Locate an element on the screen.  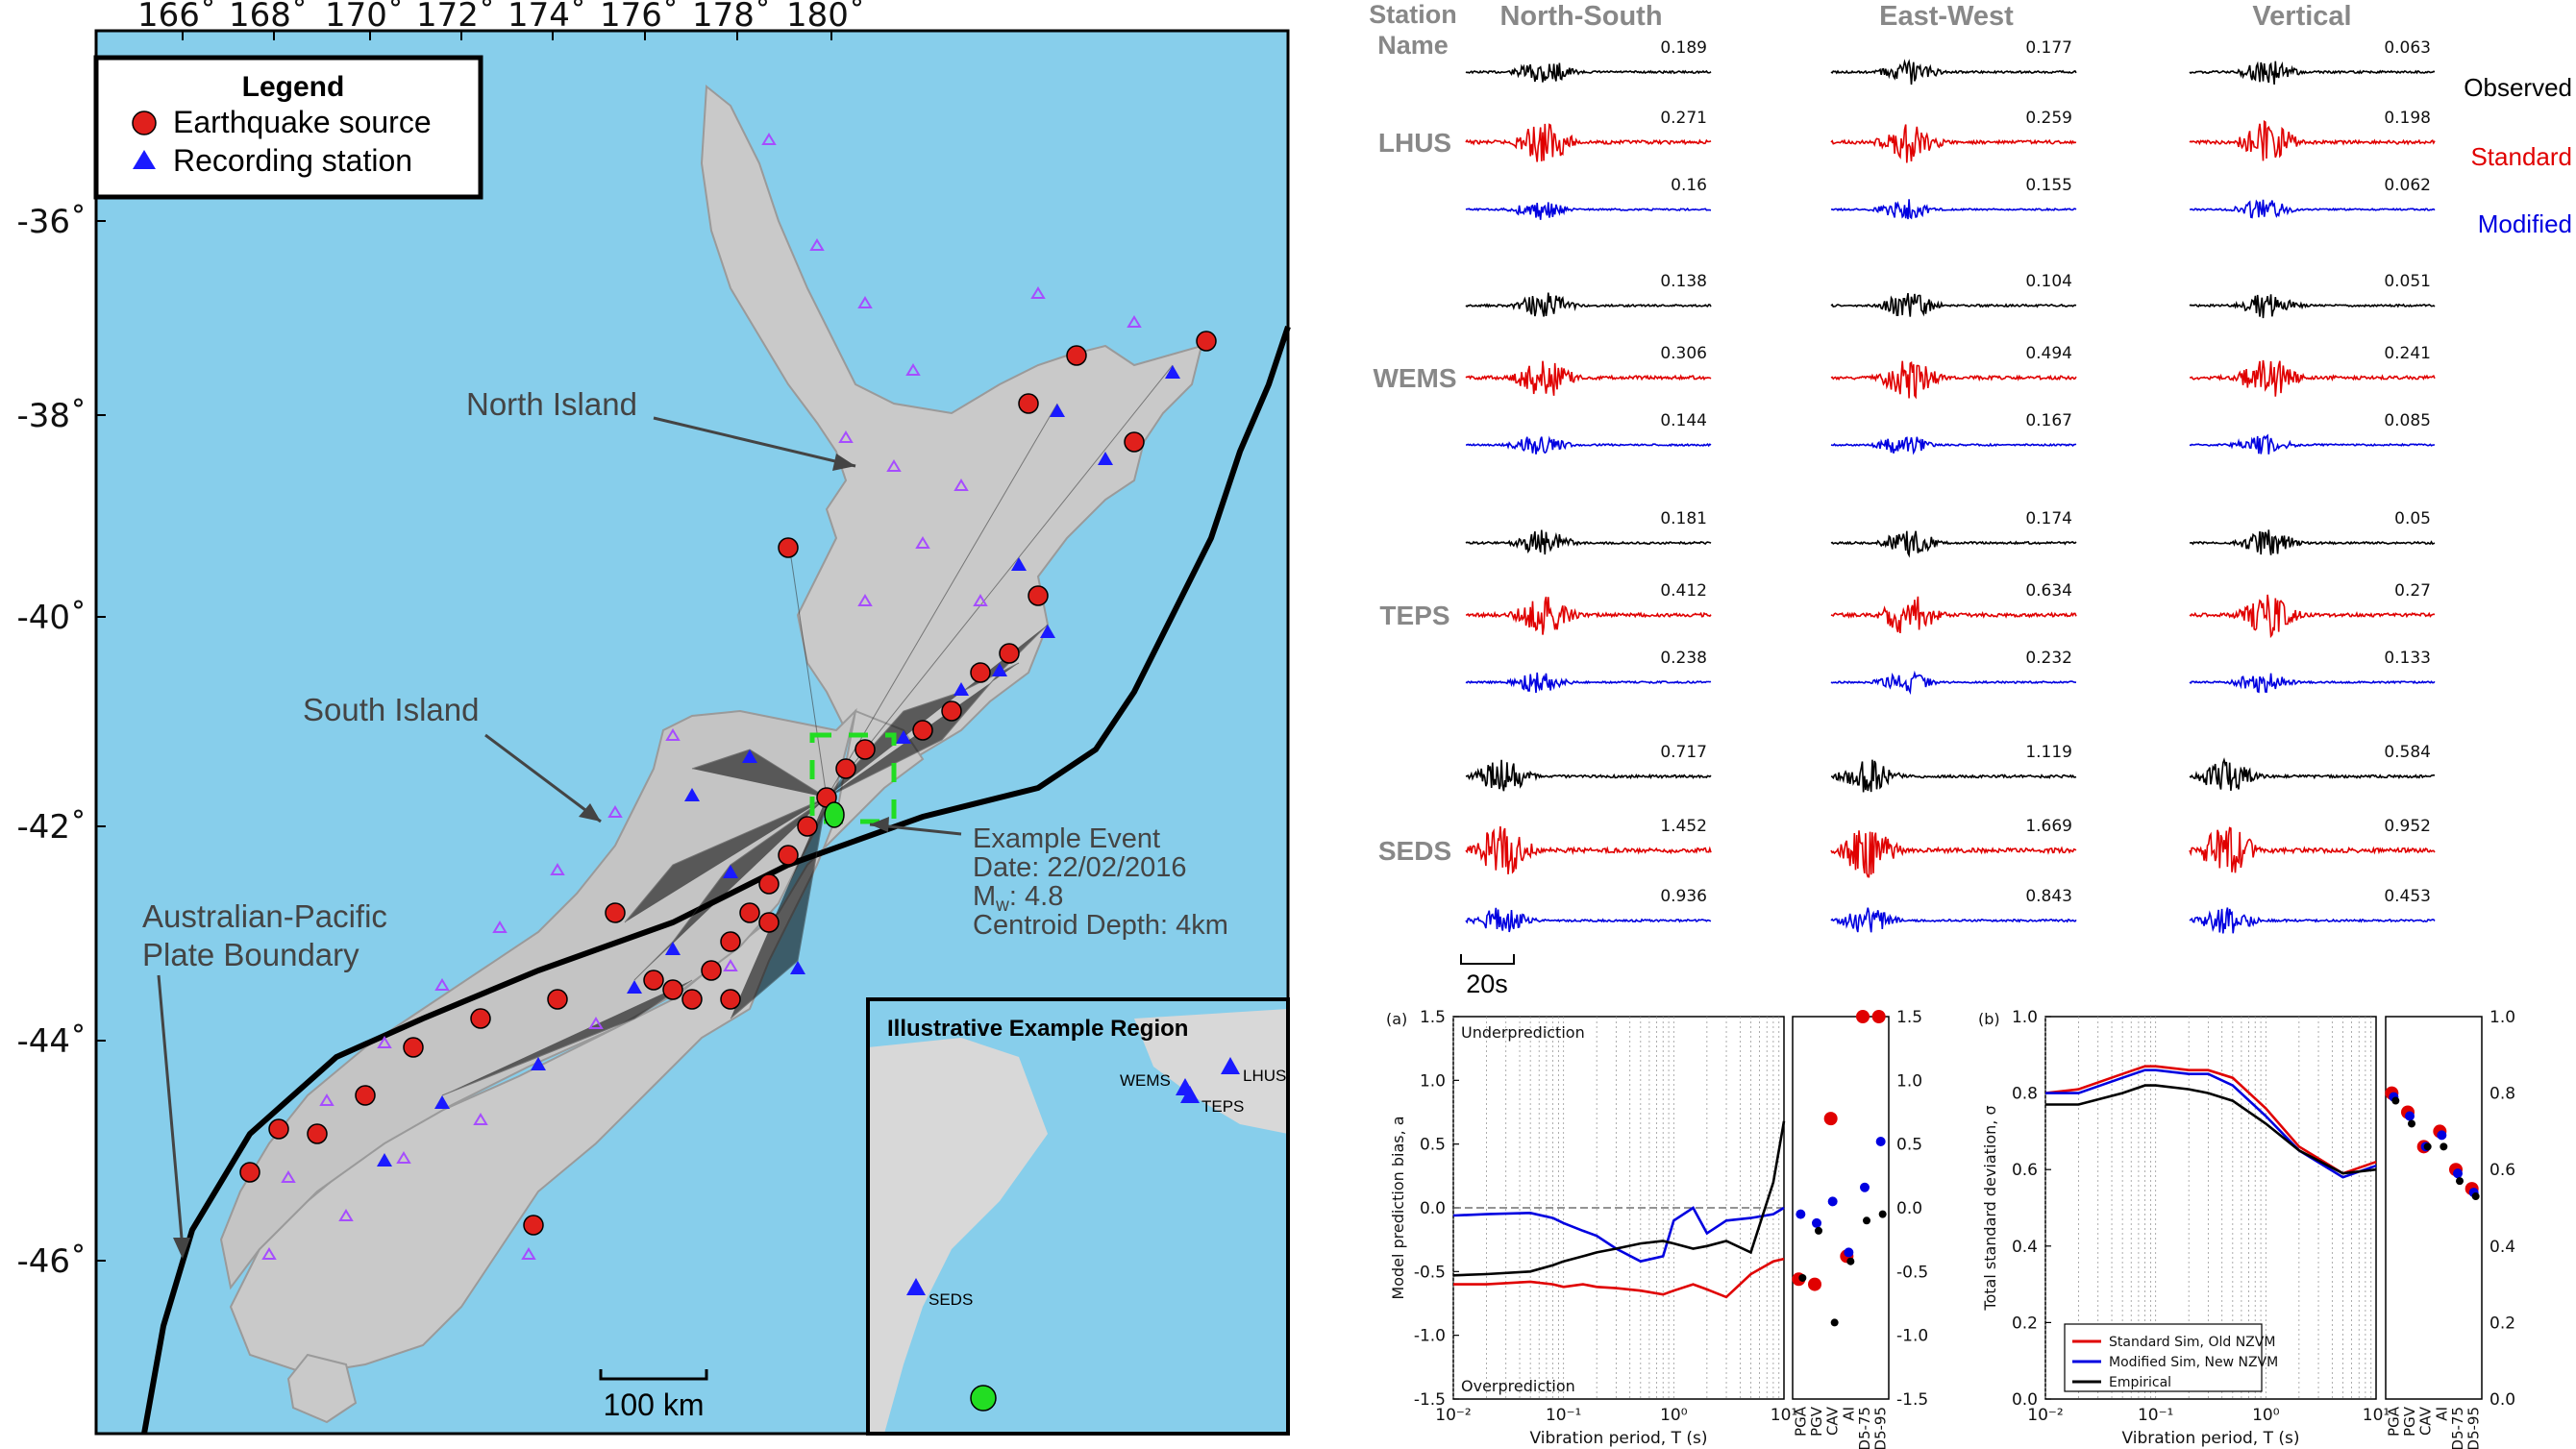
plate-boundary-arrow is located at coordinates (171, 1112).